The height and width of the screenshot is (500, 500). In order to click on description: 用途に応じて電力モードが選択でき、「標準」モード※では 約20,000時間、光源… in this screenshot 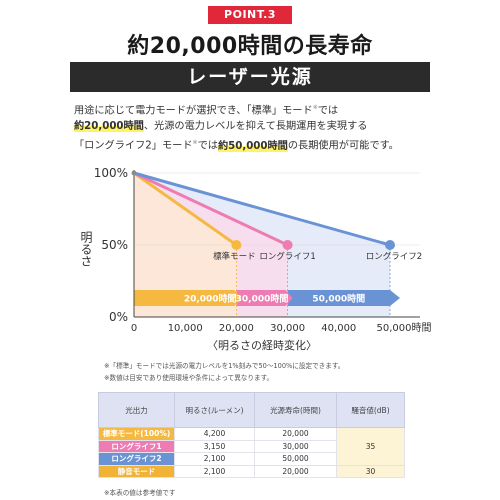, I will do `click(252, 127)`.